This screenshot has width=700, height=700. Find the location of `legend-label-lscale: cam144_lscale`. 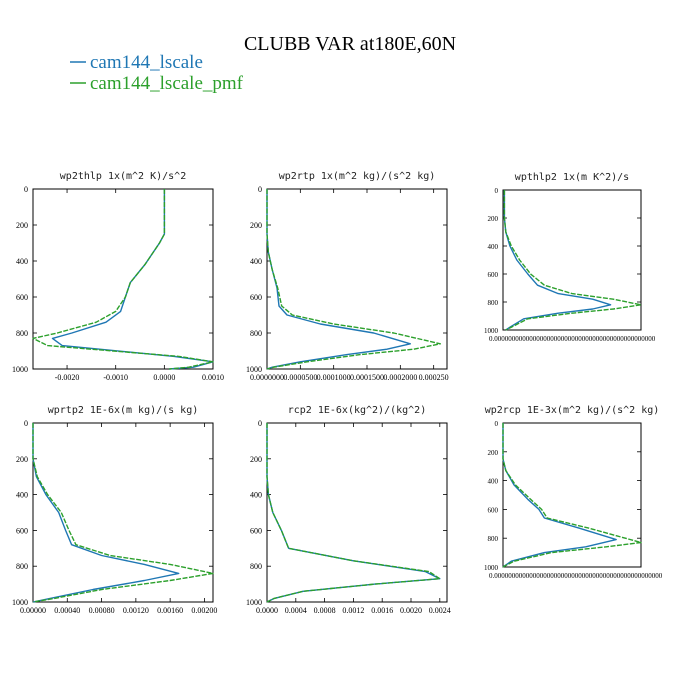

legend-label-lscale: cam144_lscale is located at coordinates (146, 62).